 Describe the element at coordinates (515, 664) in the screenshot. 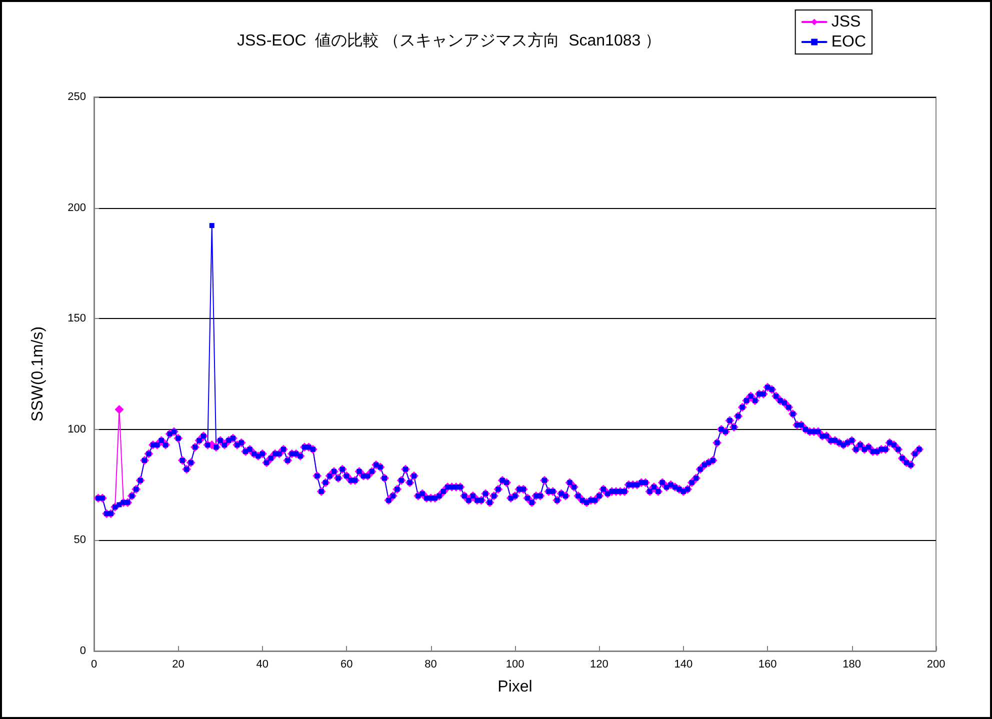

I see `x-tick-label: 100` at that location.